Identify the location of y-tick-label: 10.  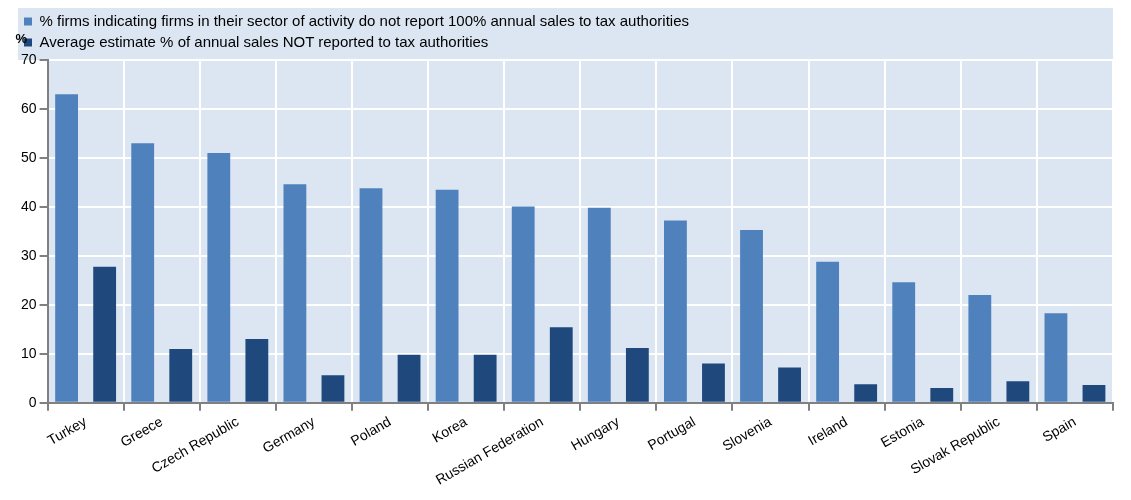
(28, 352).